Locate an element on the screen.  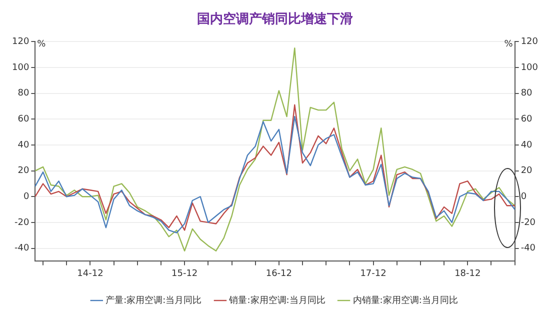
y-tick-label: 60 is located at coordinates (24, 119).